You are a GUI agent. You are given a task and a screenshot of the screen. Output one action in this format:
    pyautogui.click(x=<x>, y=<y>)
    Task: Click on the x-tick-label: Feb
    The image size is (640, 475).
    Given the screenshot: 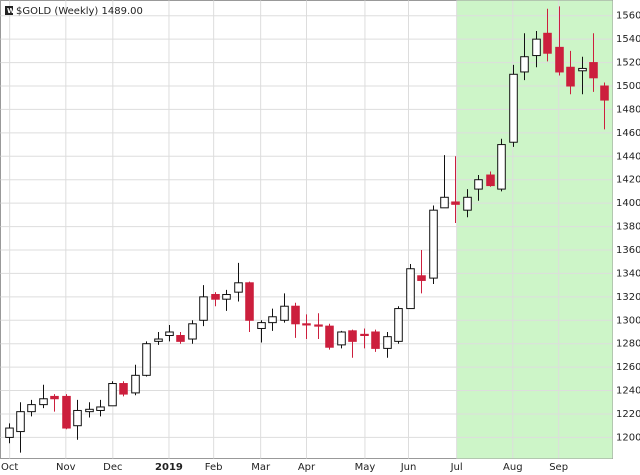 What is the action you would take?
    pyautogui.click(x=214, y=467)
    